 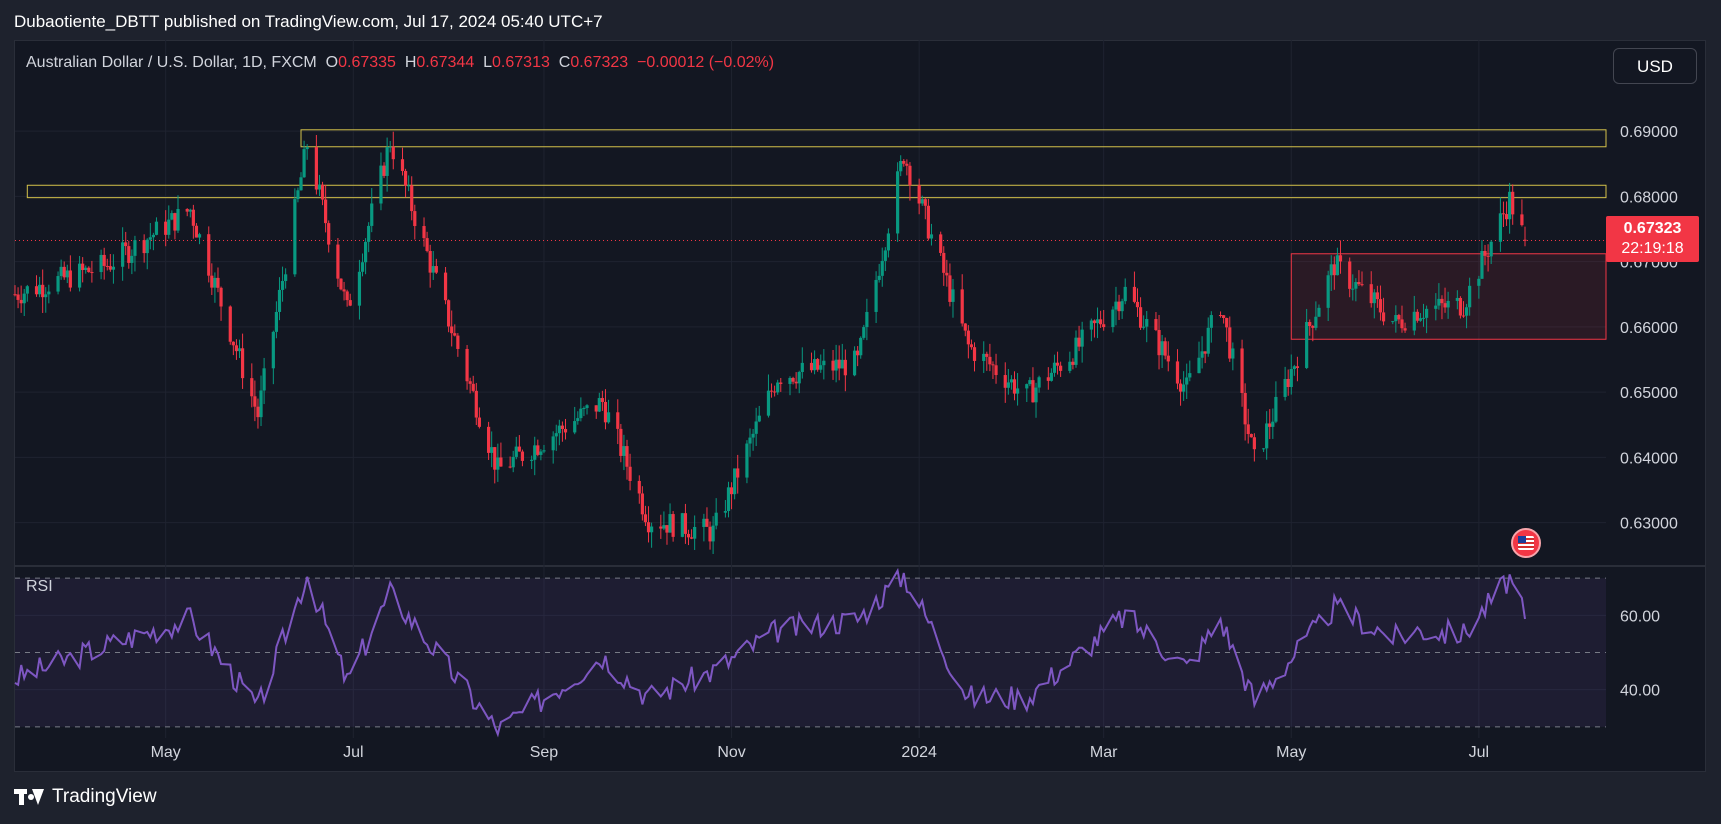 What do you see at coordinates (445, 62) in the screenshot?
I see `high-value: 0.67344` at bounding box center [445, 62].